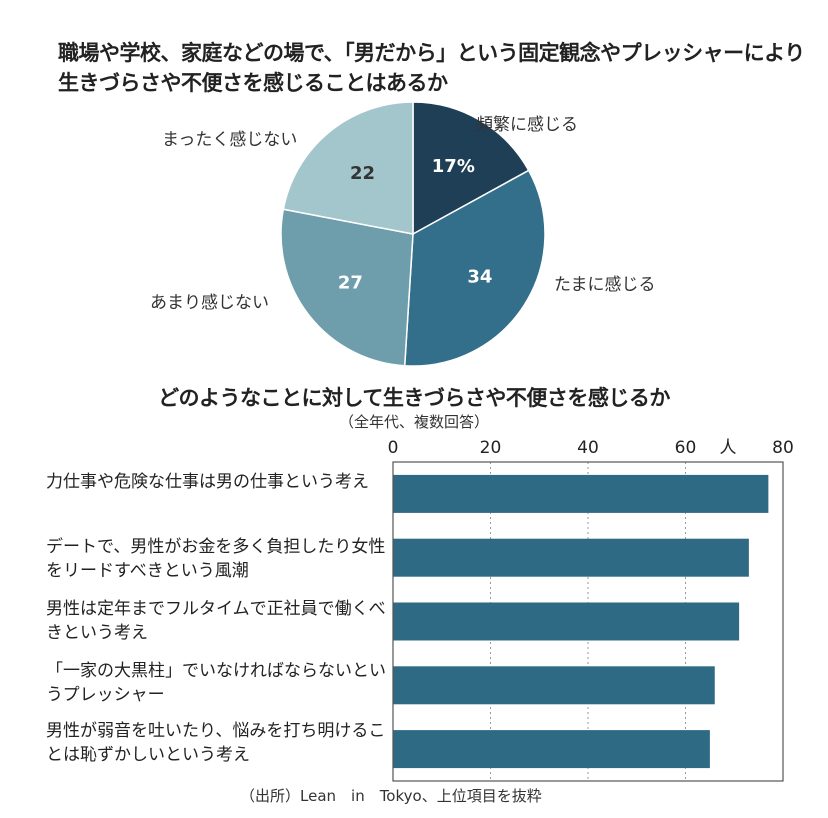  Describe the element at coordinates (453, 166) in the screenshot. I see `pie-slice-value-label: 17%` at that location.